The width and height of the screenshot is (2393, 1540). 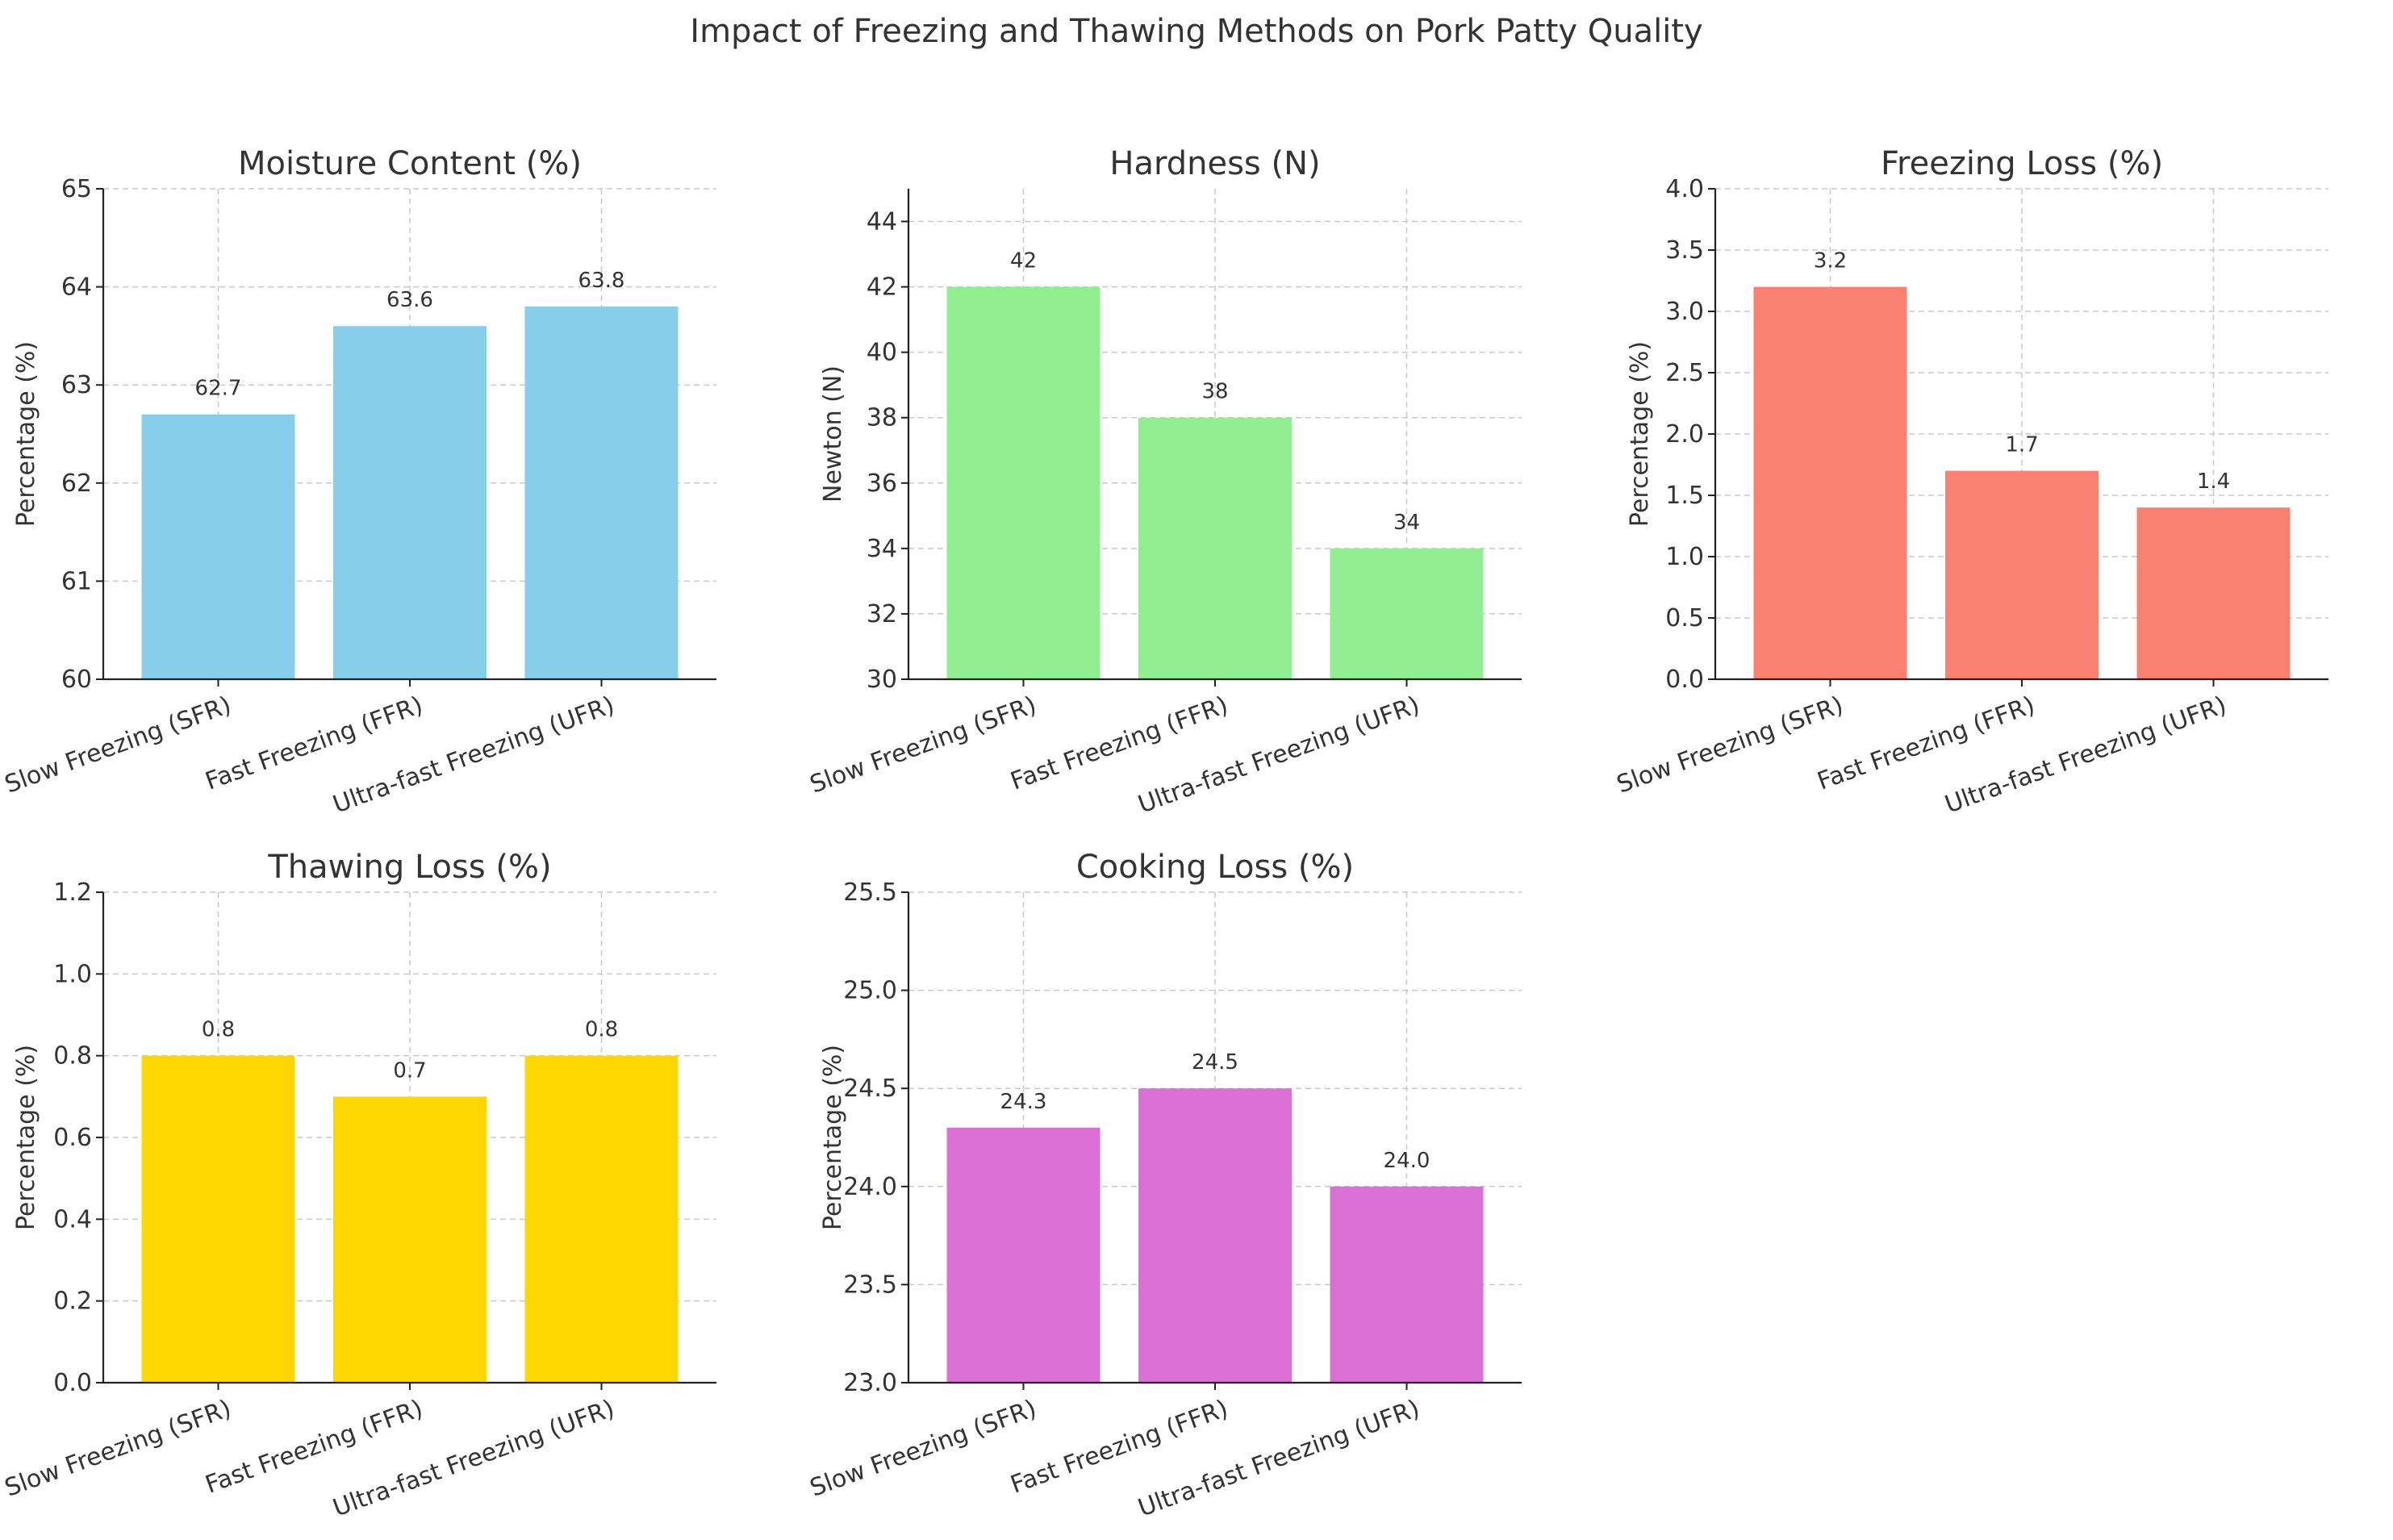 I want to click on y-tick-label: 63, so click(x=76, y=385).